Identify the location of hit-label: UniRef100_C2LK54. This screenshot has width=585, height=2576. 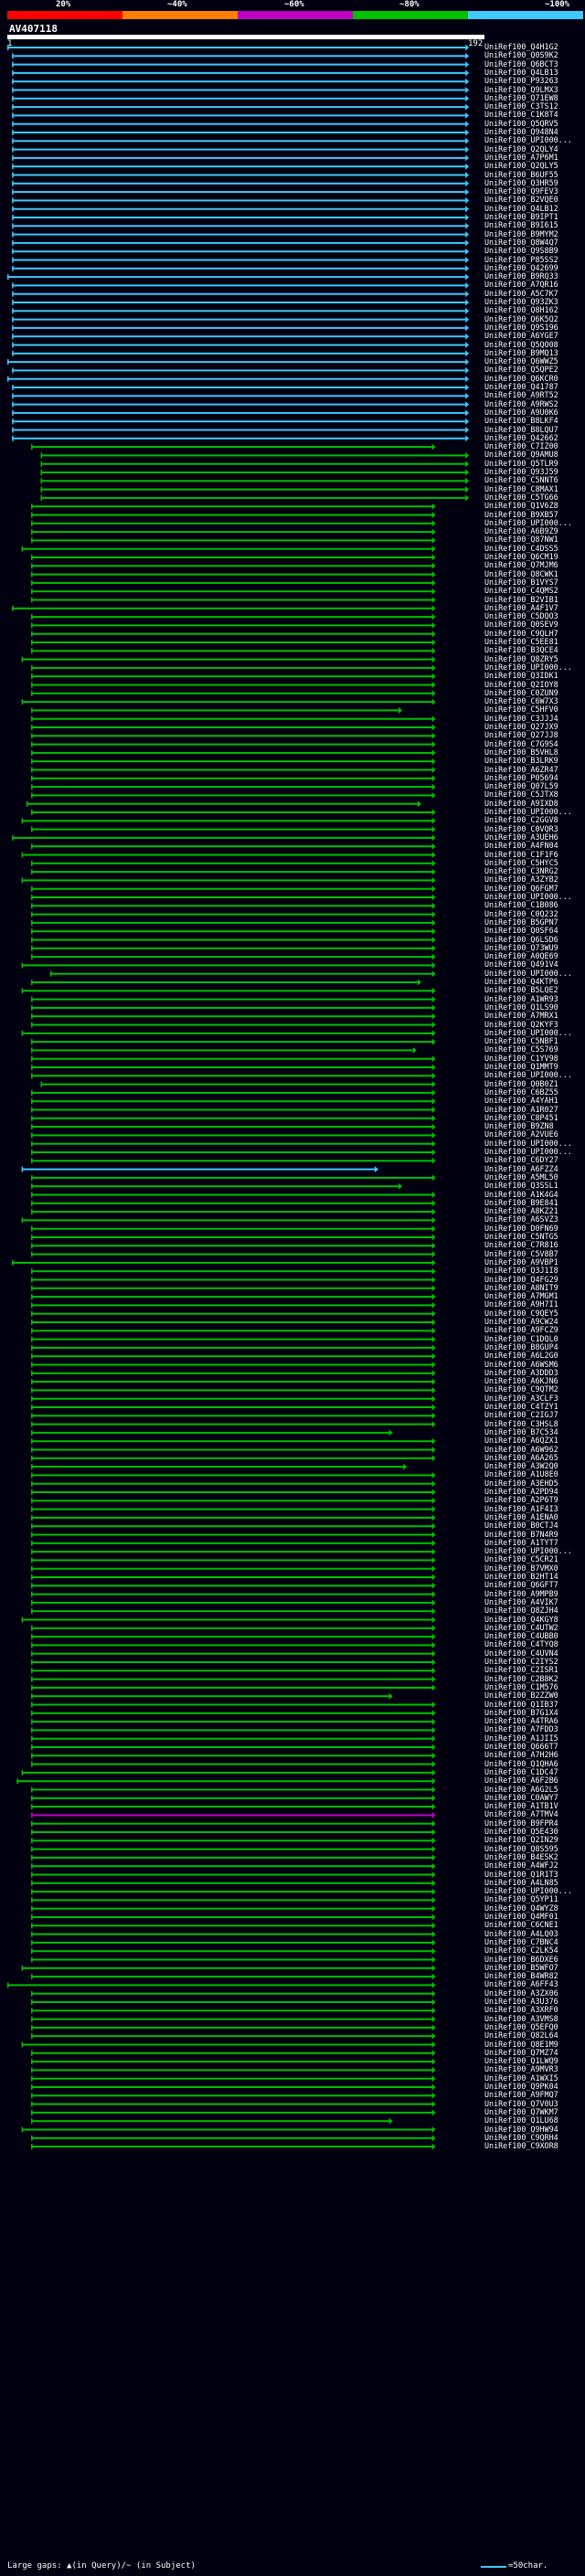
(521, 1950).